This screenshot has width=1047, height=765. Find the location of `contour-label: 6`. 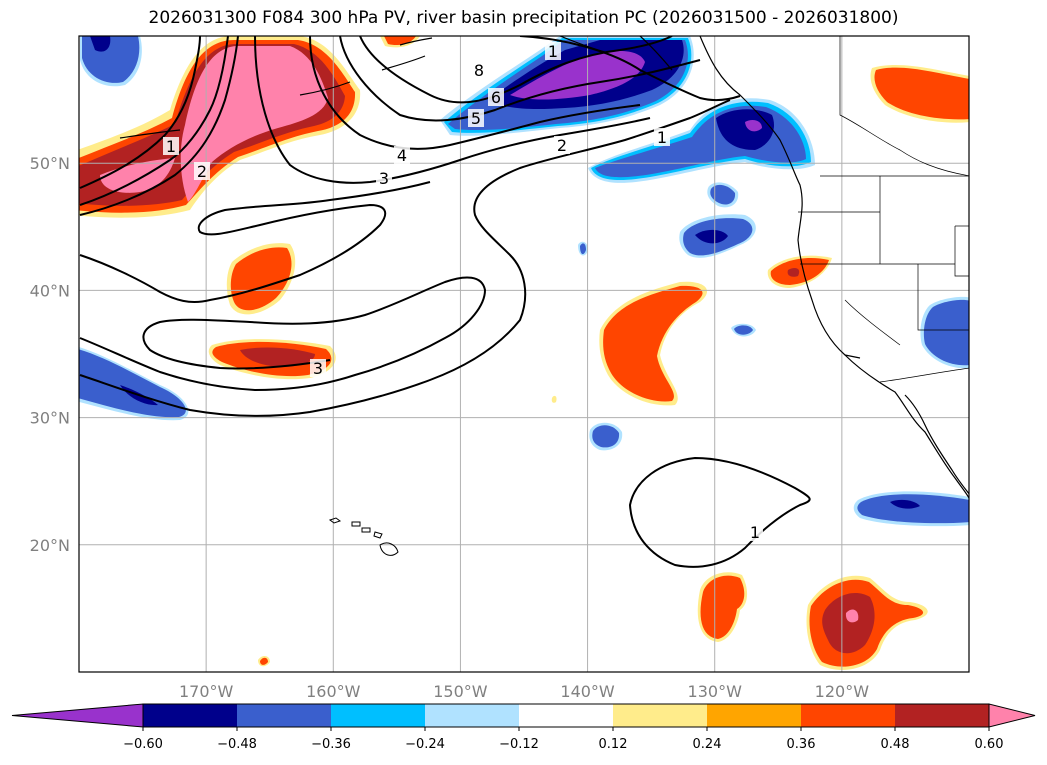

contour-label: 6 is located at coordinates (496, 97).